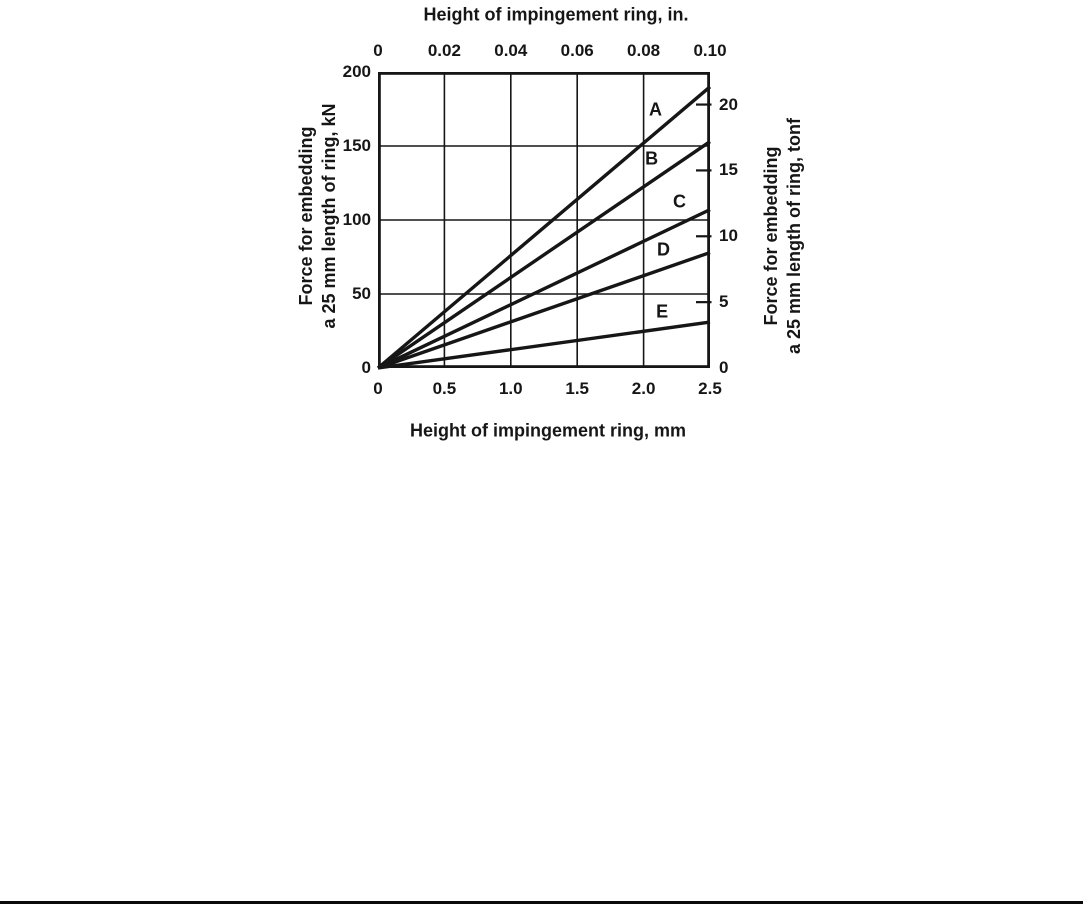 The height and width of the screenshot is (908, 1083). What do you see at coordinates (306, 216) in the screenshot?
I see `left-axis-title-line1: Force for embedding` at bounding box center [306, 216].